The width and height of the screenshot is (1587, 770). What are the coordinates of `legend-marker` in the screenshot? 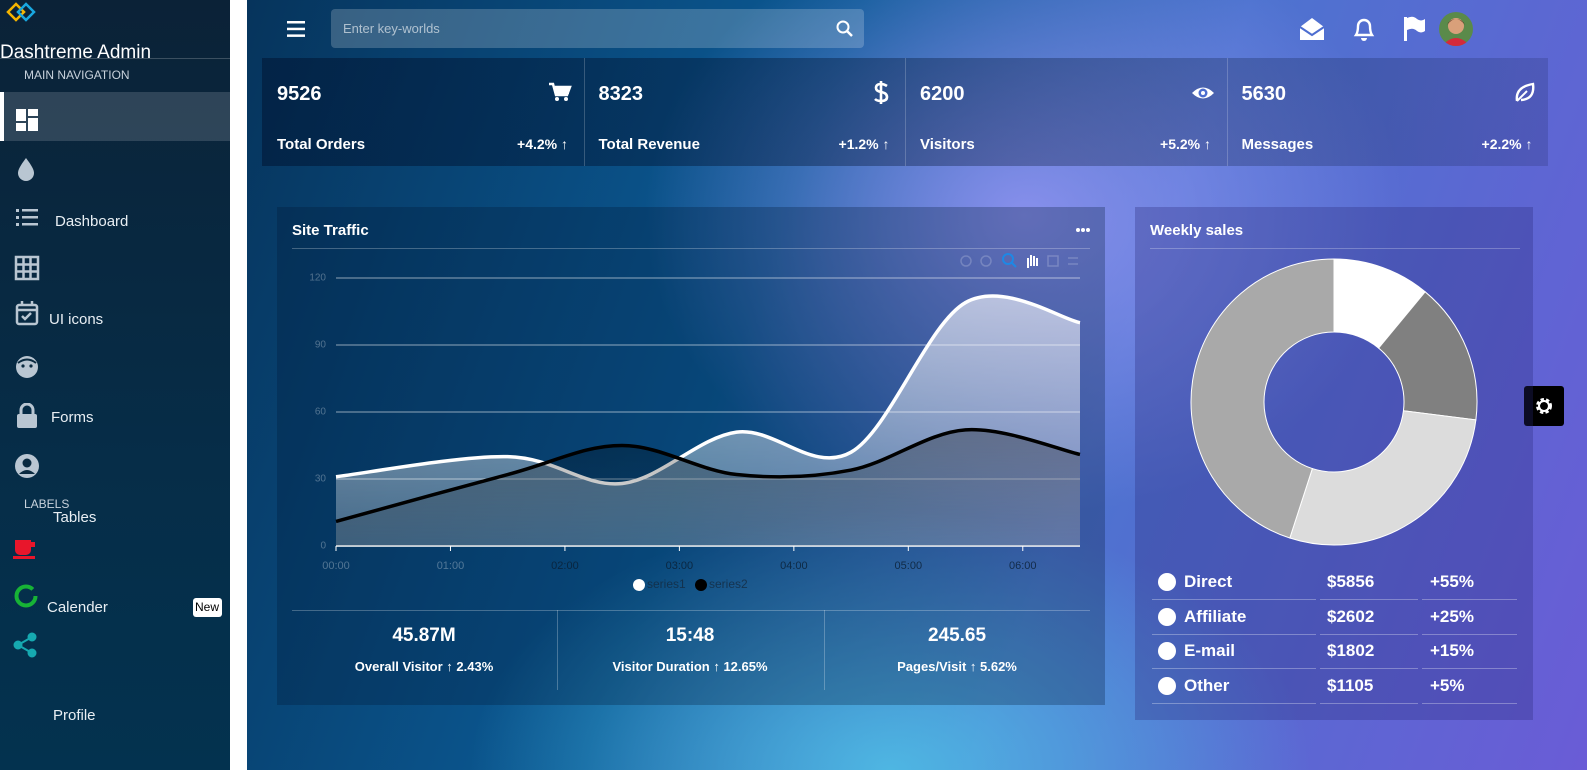 It's located at (701, 585).